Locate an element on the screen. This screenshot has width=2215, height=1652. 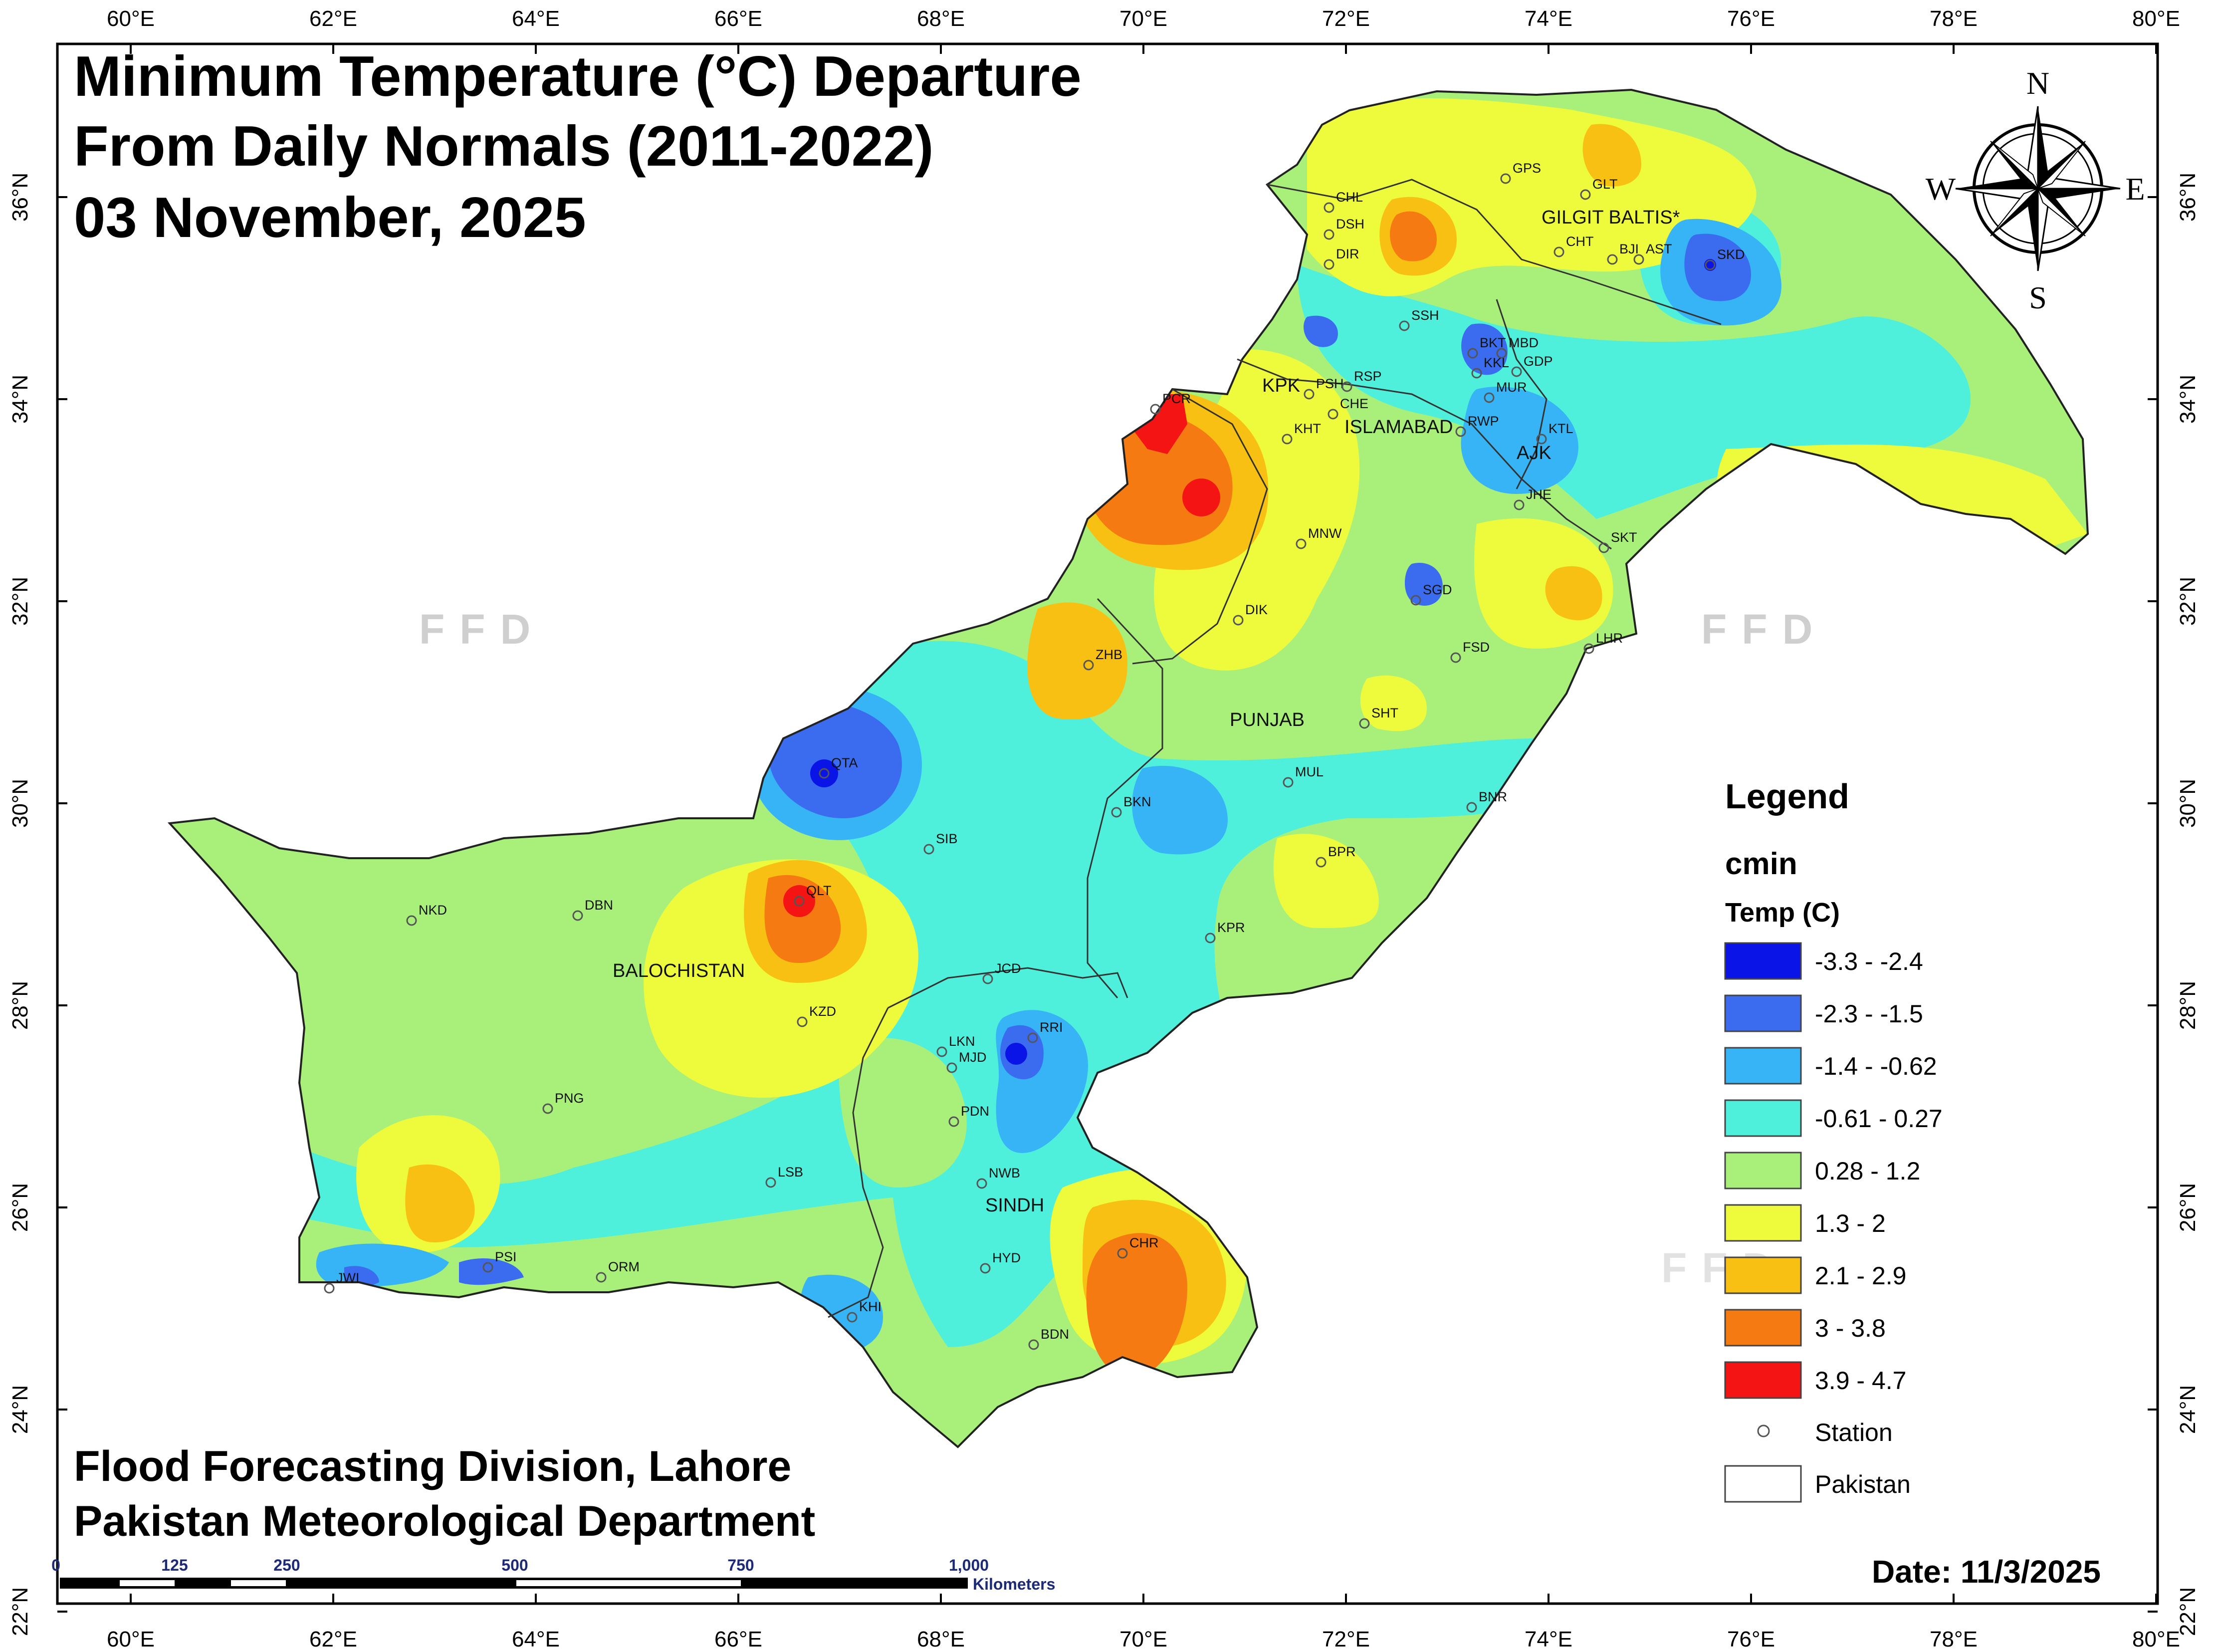
map-title-line2: From Daily Normals (2011-2022) is located at coordinates (503, 146).